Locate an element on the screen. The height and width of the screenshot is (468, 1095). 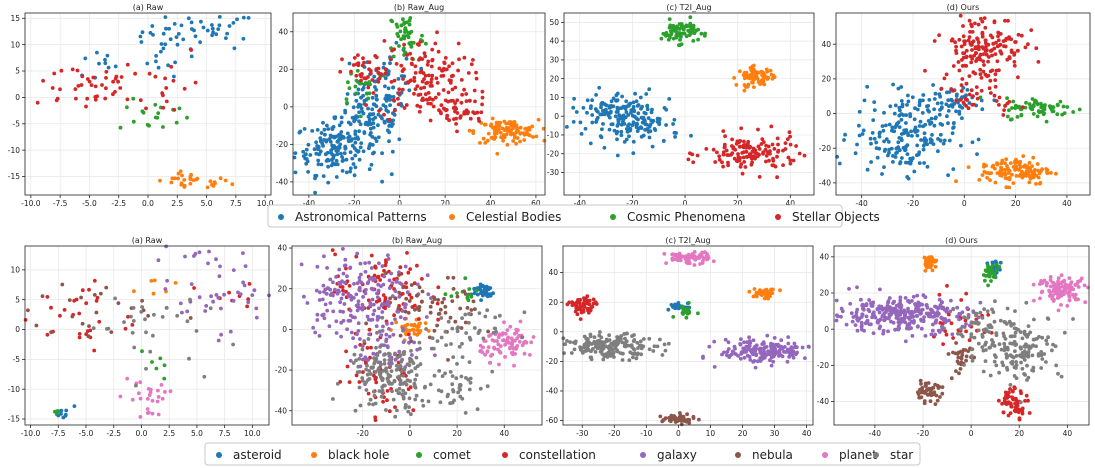
y-tick-label: -40 is located at coordinates (282, 181).